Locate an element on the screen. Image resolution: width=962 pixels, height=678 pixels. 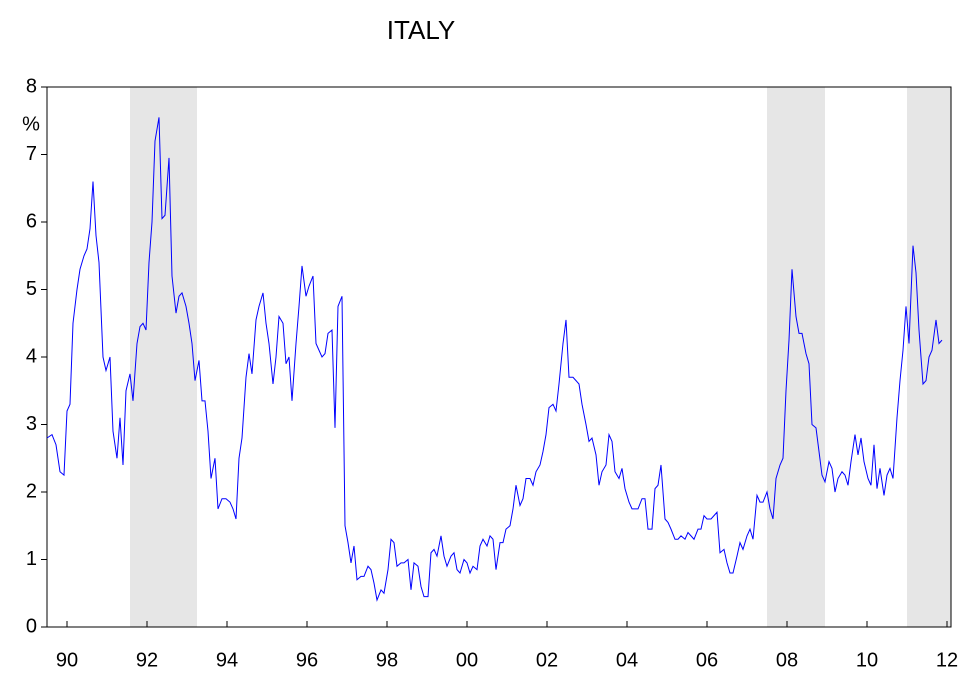
y-tick-label: 5 is located at coordinates (31, 289).